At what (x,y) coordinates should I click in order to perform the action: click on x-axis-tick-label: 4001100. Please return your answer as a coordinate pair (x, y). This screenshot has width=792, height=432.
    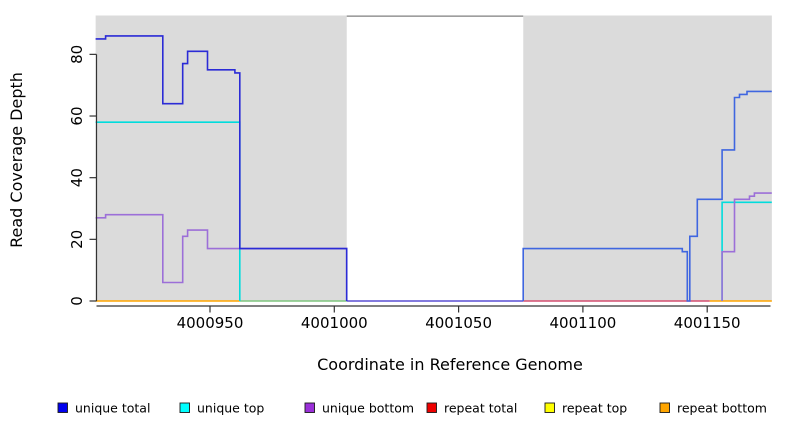
    Looking at the image, I should click on (582, 323).